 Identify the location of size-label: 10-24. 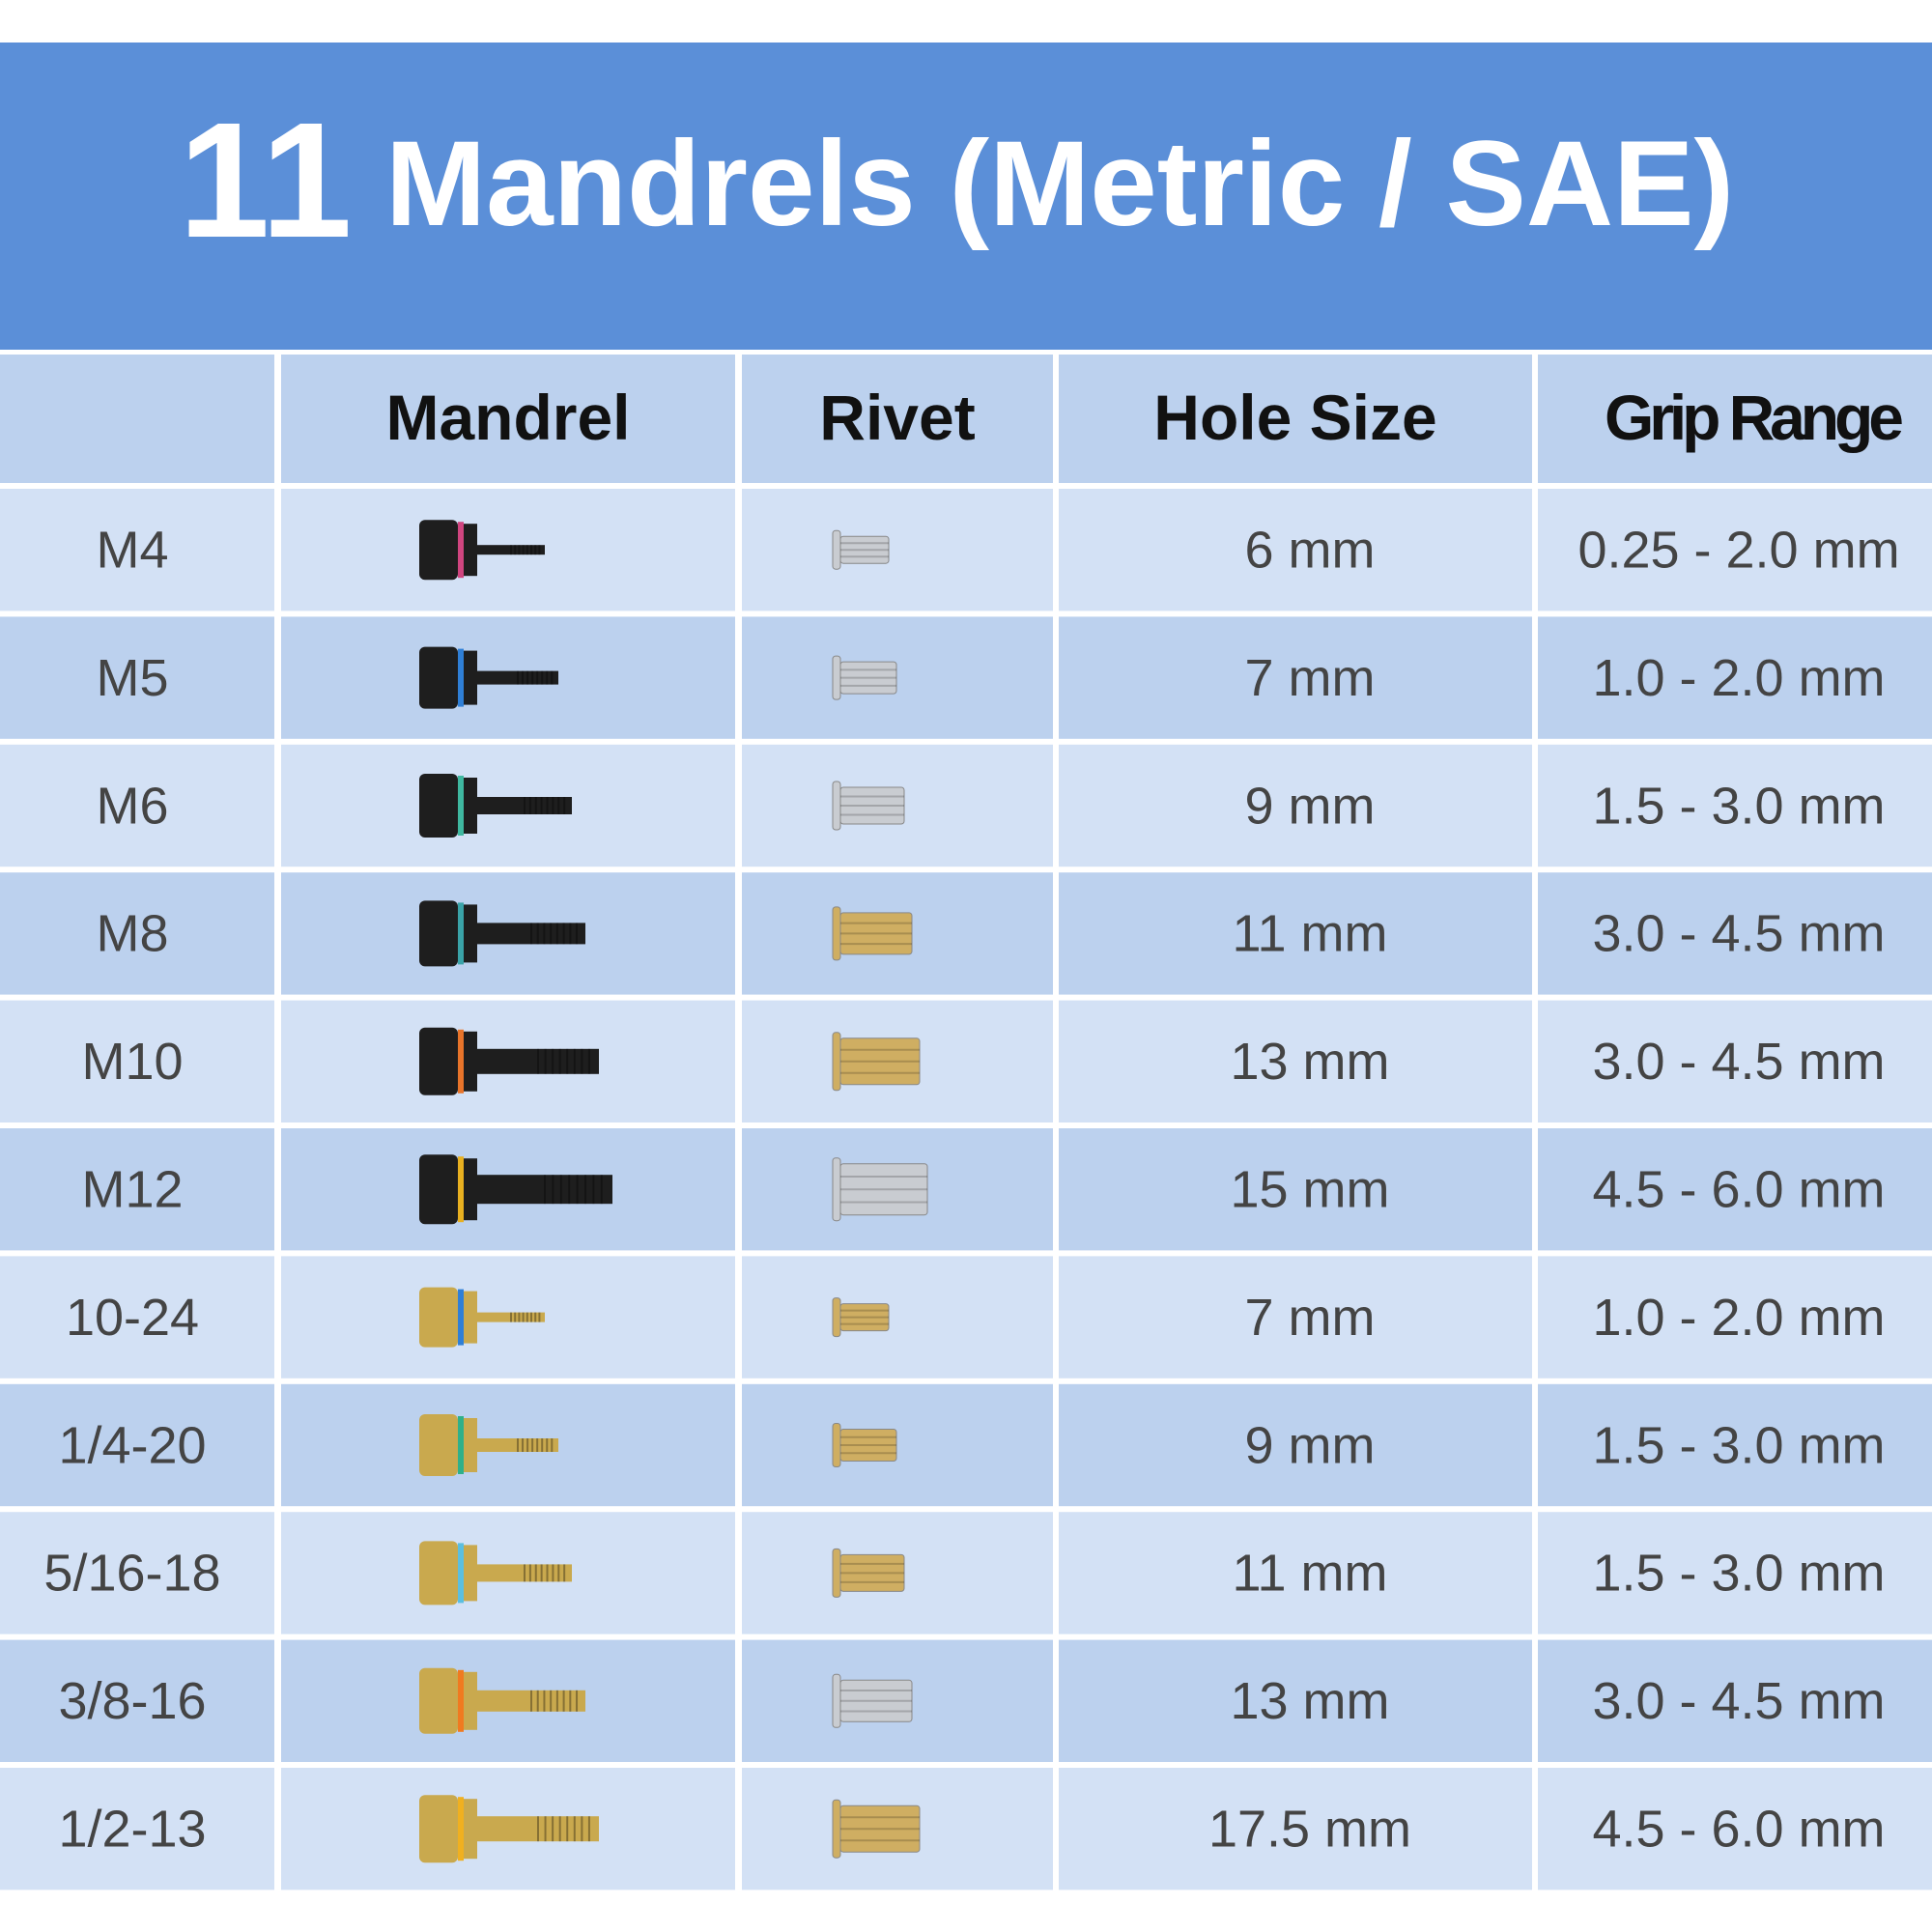
(132, 1318).